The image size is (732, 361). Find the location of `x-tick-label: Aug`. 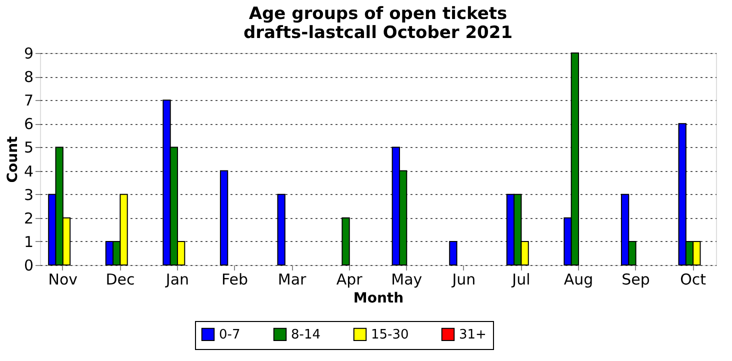

x-tick-label: Aug is located at coordinates (579, 279).